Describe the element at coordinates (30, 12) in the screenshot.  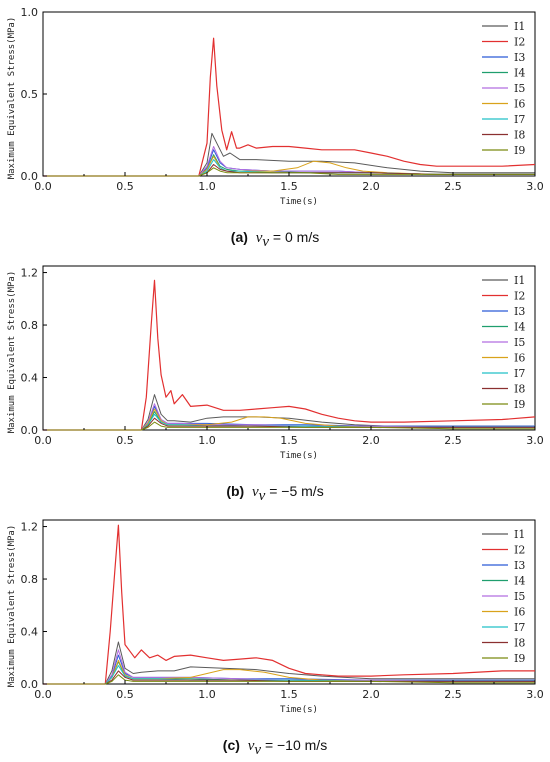
I see `y-tick-label: 1.0` at that location.